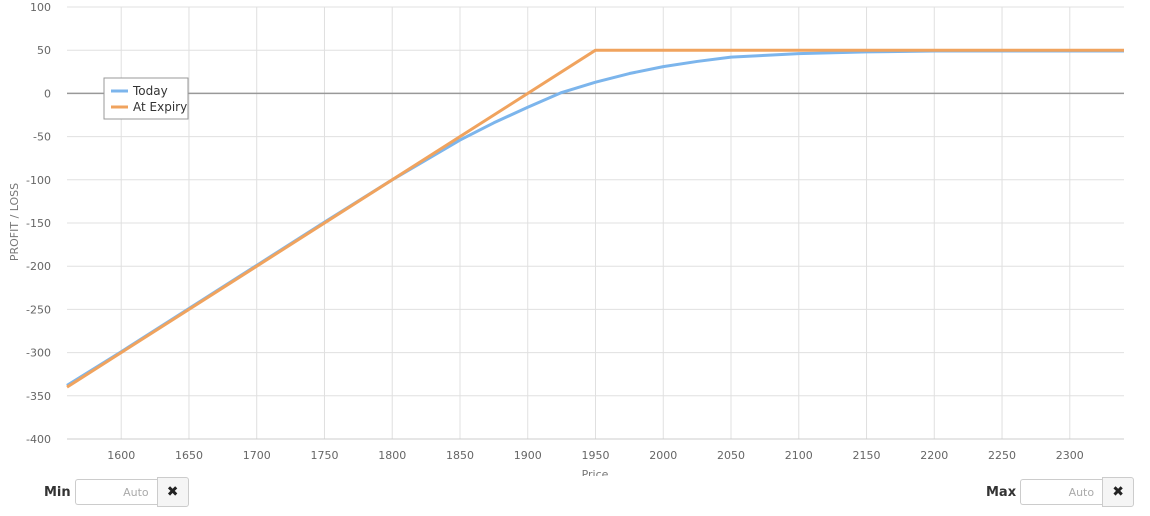 This screenshot has width=1150, height=516. What do you see at coordinates (40, 7) in the screenshot?
I see `y-tick-label: 100` at bounding box center [40, 7].